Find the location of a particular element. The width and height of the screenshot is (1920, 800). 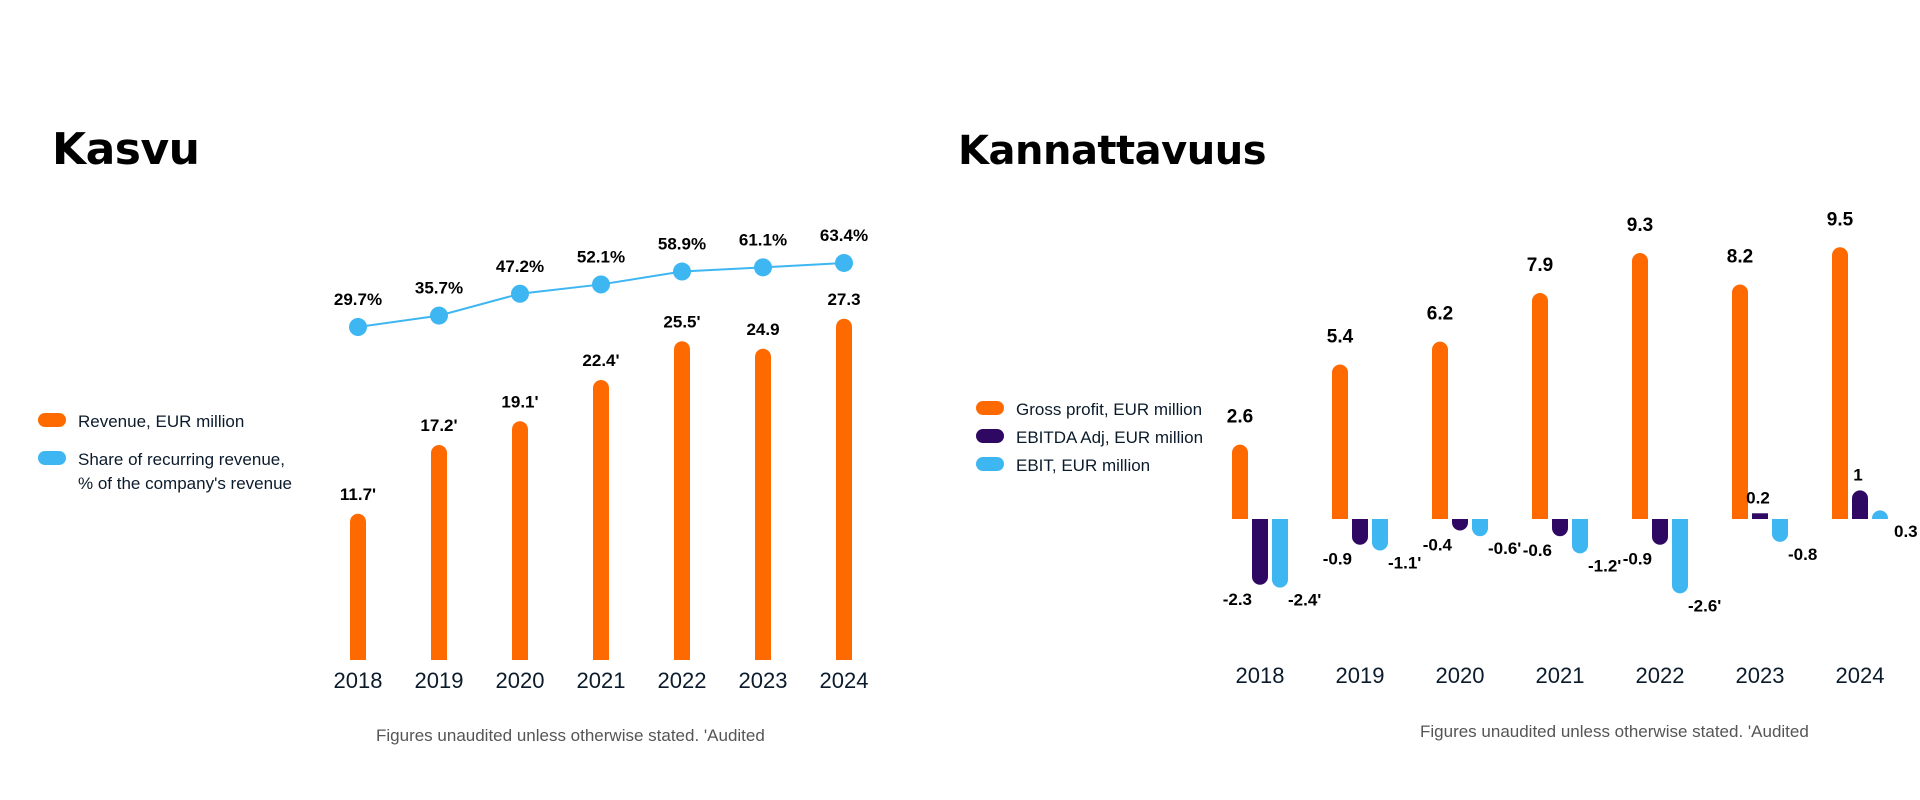

legend-item-revenue: Revenue, EUR million is located at coordinates (168, 422).